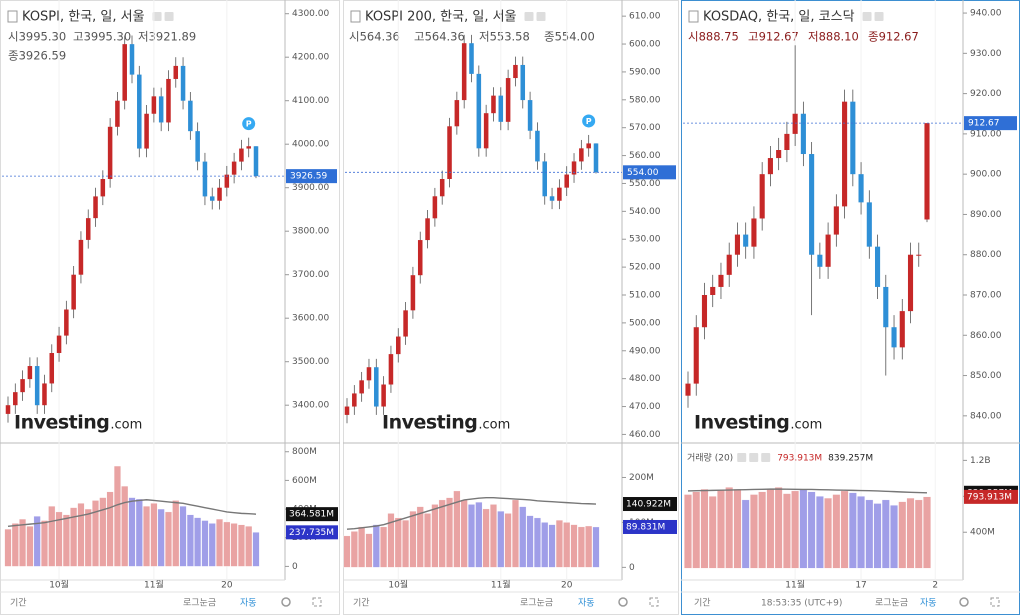  I want to click on y-tick-label: 4100.00, so click(310, 101).